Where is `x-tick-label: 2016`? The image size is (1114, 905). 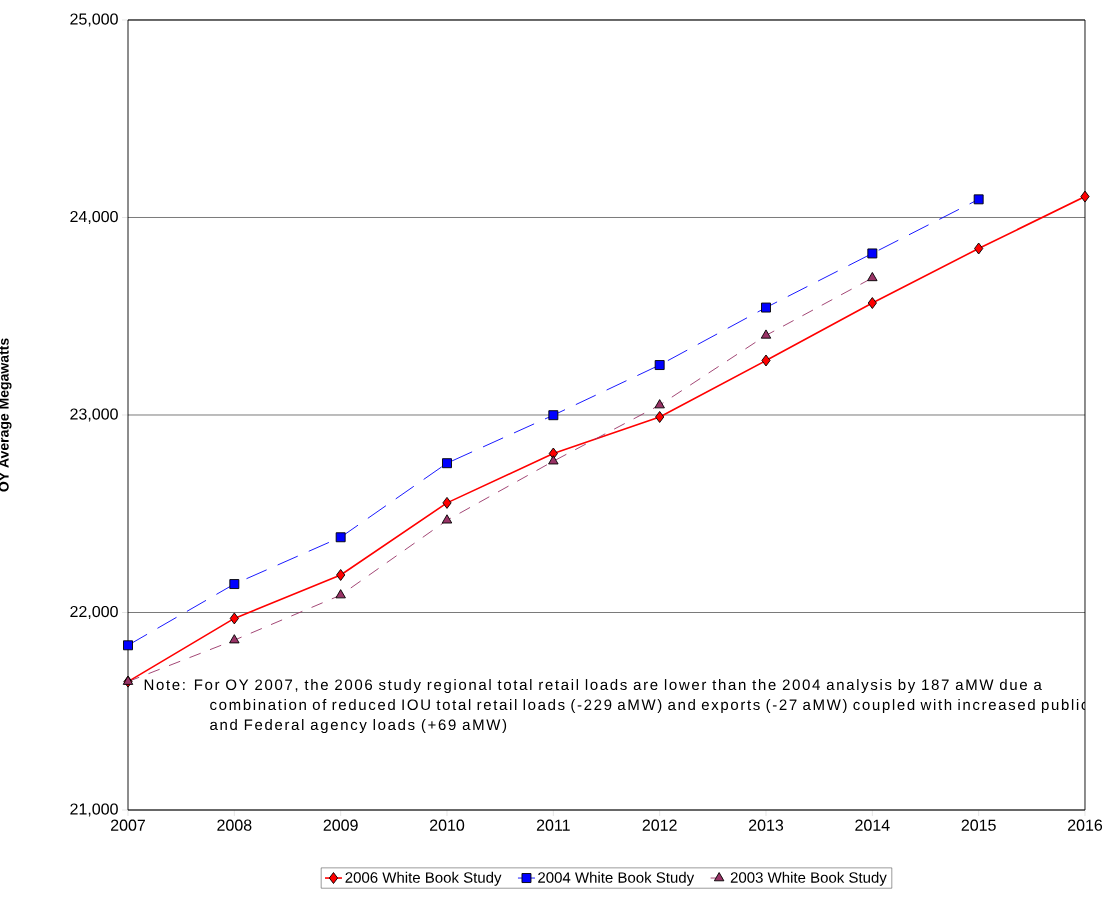 x-tick-label: 2016 is located at coordinates (1085, 825).